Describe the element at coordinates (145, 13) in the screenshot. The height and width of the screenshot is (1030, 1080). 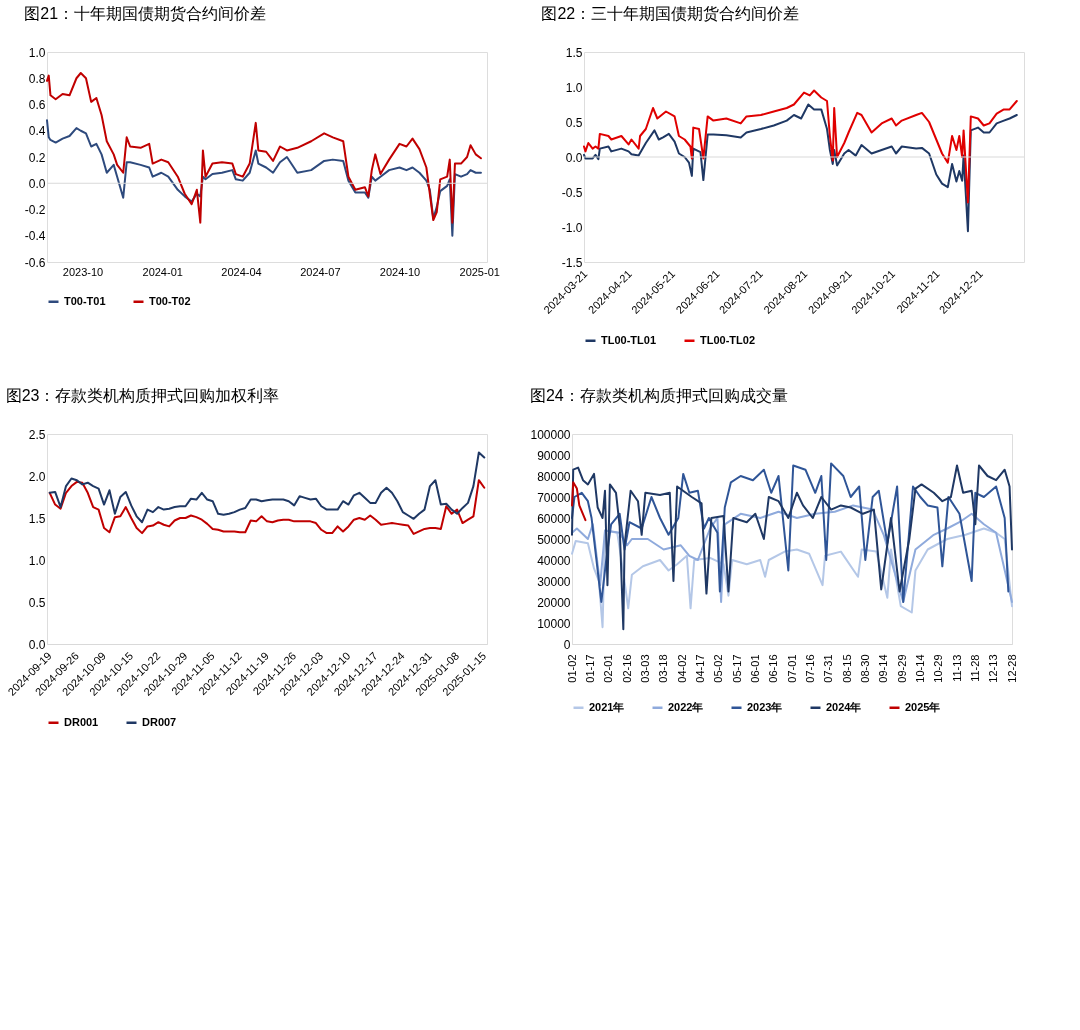
I see `chart-title: 图21：十年期国债期货合约间价差` at that location.